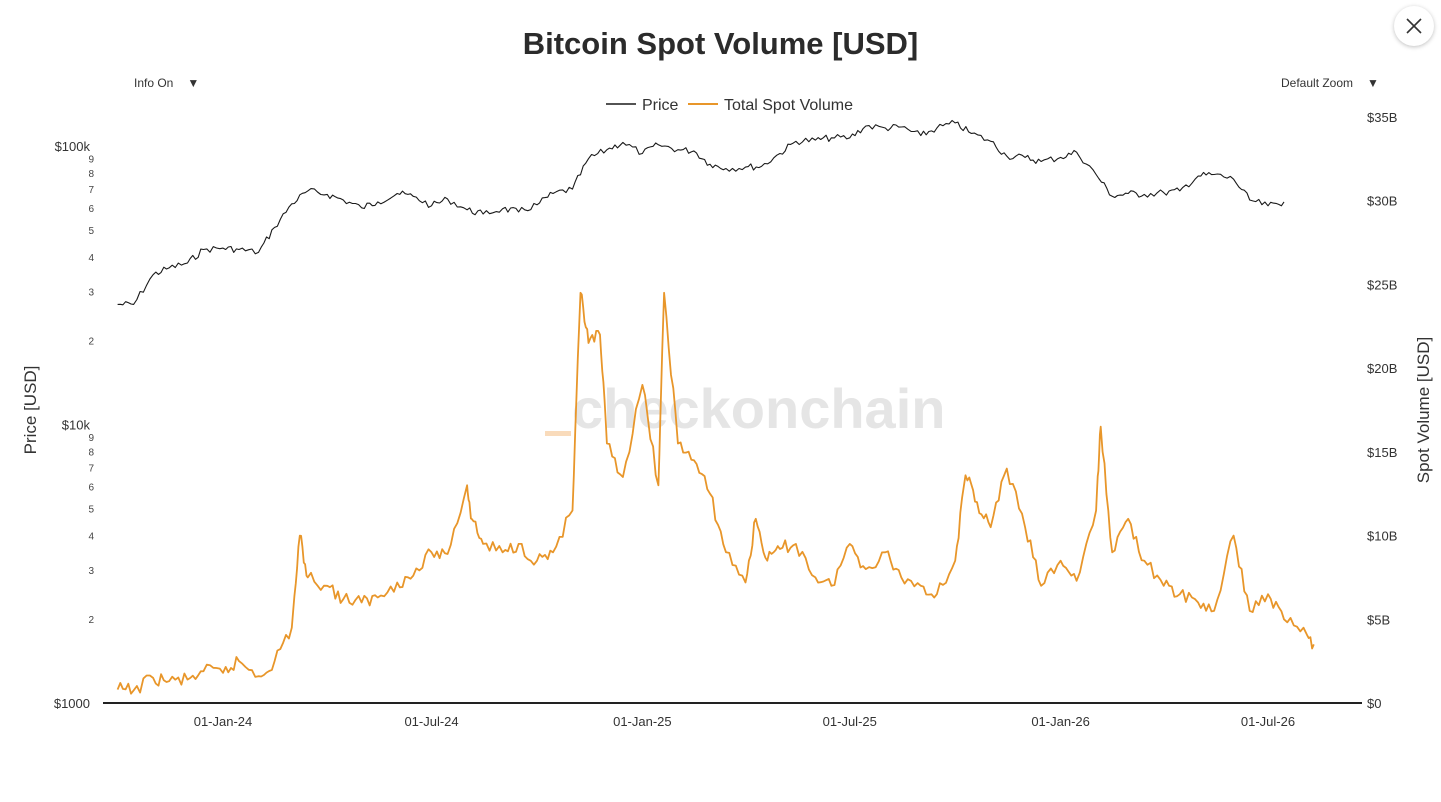 The image size is (1441, 802). What do you see at coordinates (73, 146) in the screenshot?
I see `y-left-tick-label: $100k` at bounding box center [73, 146].